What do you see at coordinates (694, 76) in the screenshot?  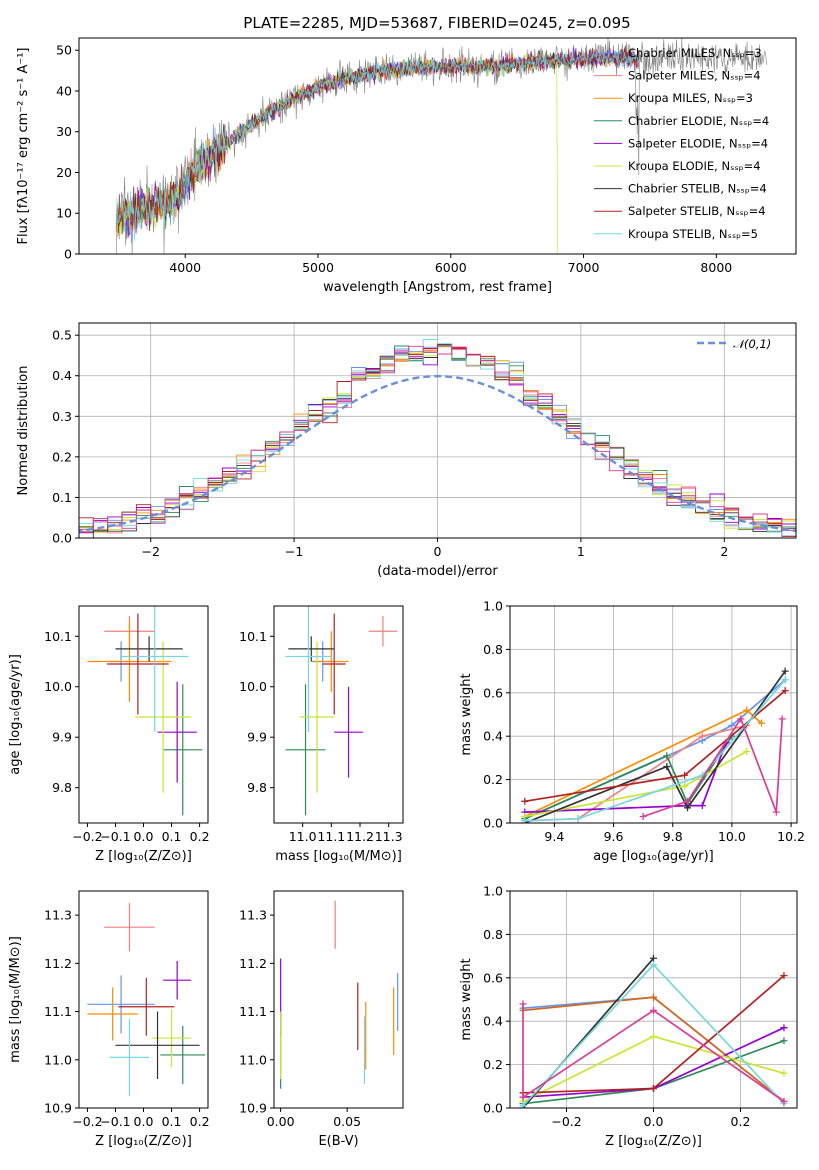 I see `legend-label: Salpeter MILES, Nₛₛₚ=4` at bounding box center [694, 76].